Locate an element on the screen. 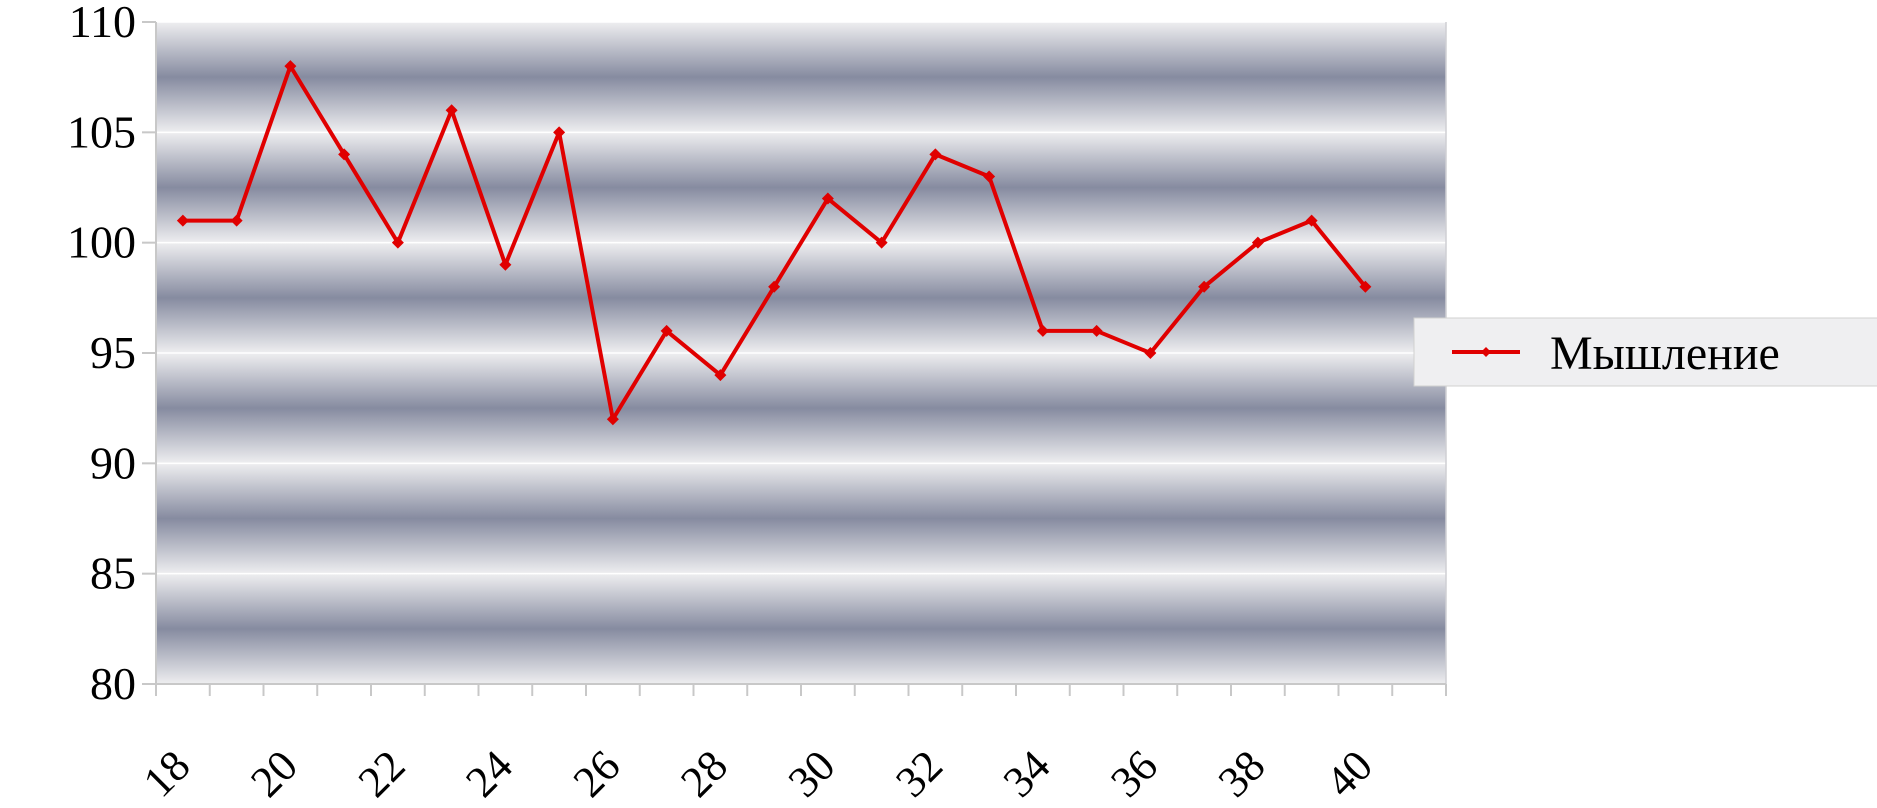 The image size is (1877, 808). x-tick-label: 24 is located at coordinates (489, 774).